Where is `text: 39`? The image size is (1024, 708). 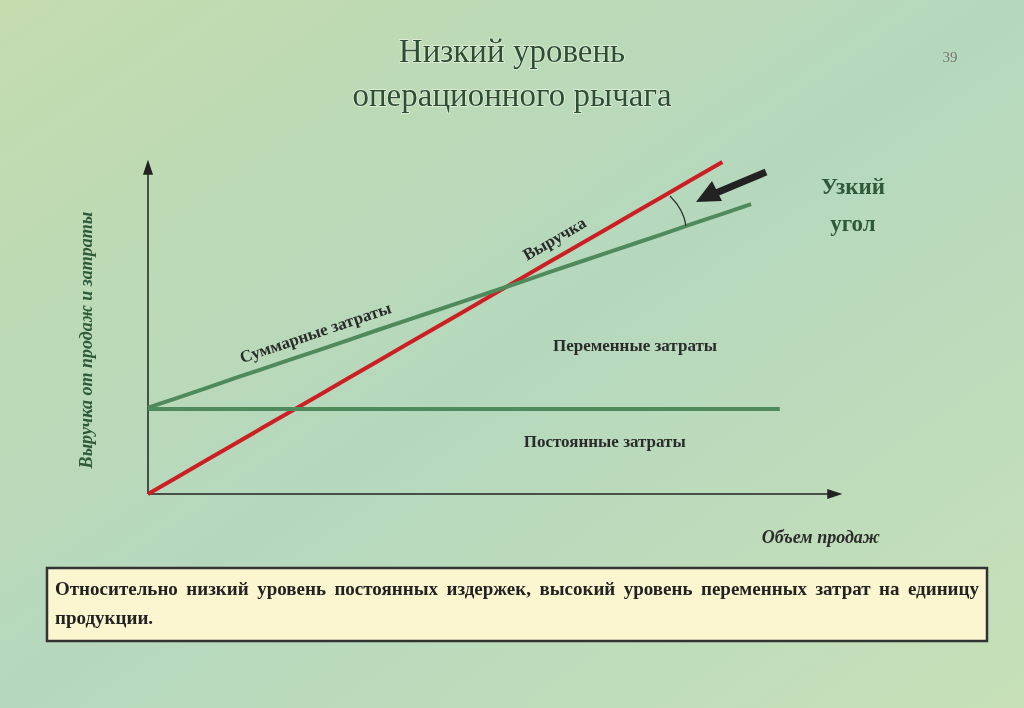
text: 39 is located at coordinates (950, 57).